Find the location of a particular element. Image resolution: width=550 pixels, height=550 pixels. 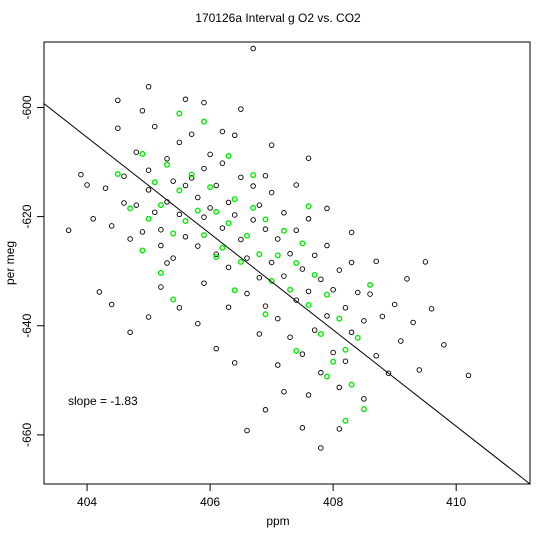

x-tick-label: 406 is located at coordinates (210, 502).